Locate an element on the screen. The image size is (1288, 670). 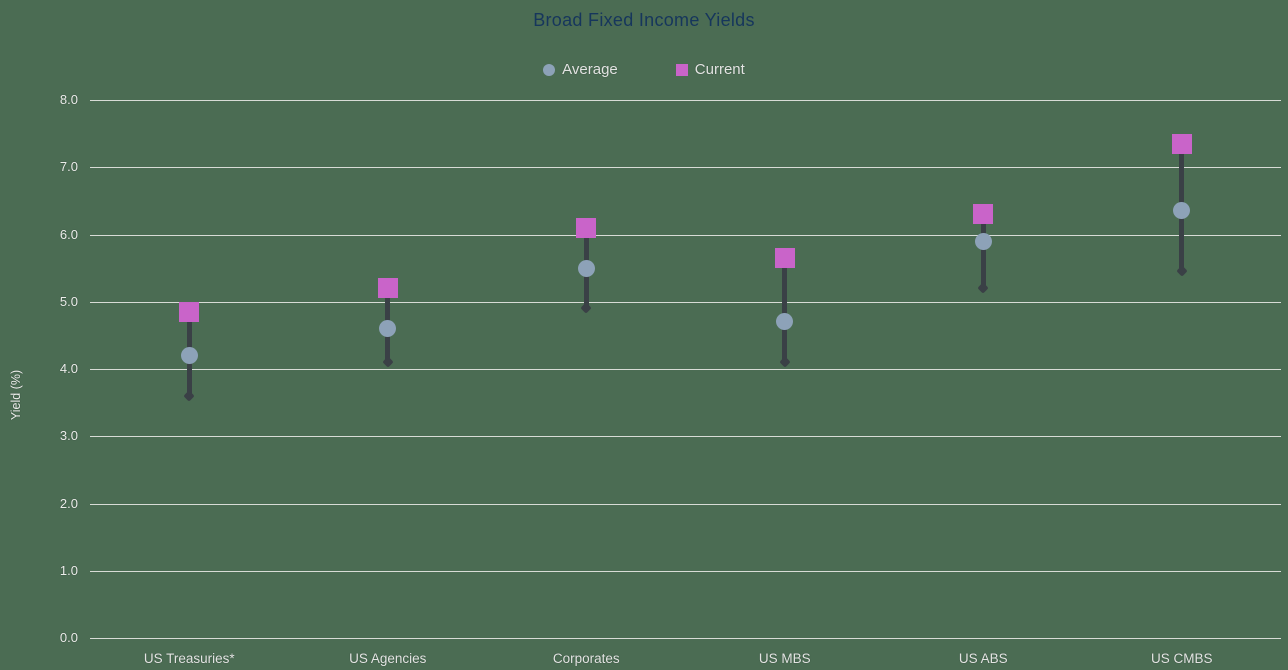
legend-item-current: Current is located at coordinates (710, 69).